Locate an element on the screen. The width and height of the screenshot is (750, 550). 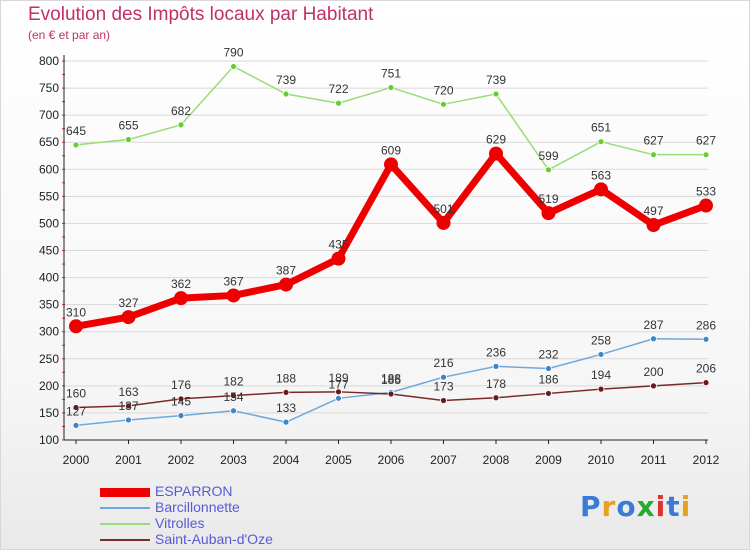
data-label-barcillonnette: 287 is located at coordinates (653, 325).